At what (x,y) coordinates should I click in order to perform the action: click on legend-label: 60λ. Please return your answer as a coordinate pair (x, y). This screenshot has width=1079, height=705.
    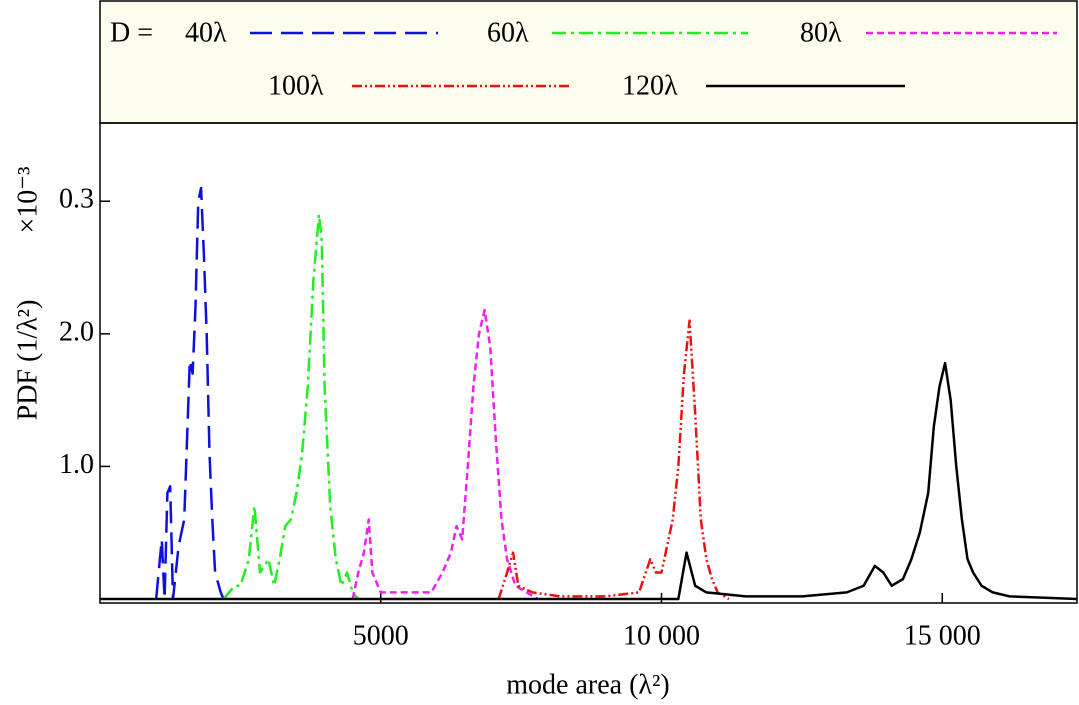
    Looking at the image, I should click on (508, 32).